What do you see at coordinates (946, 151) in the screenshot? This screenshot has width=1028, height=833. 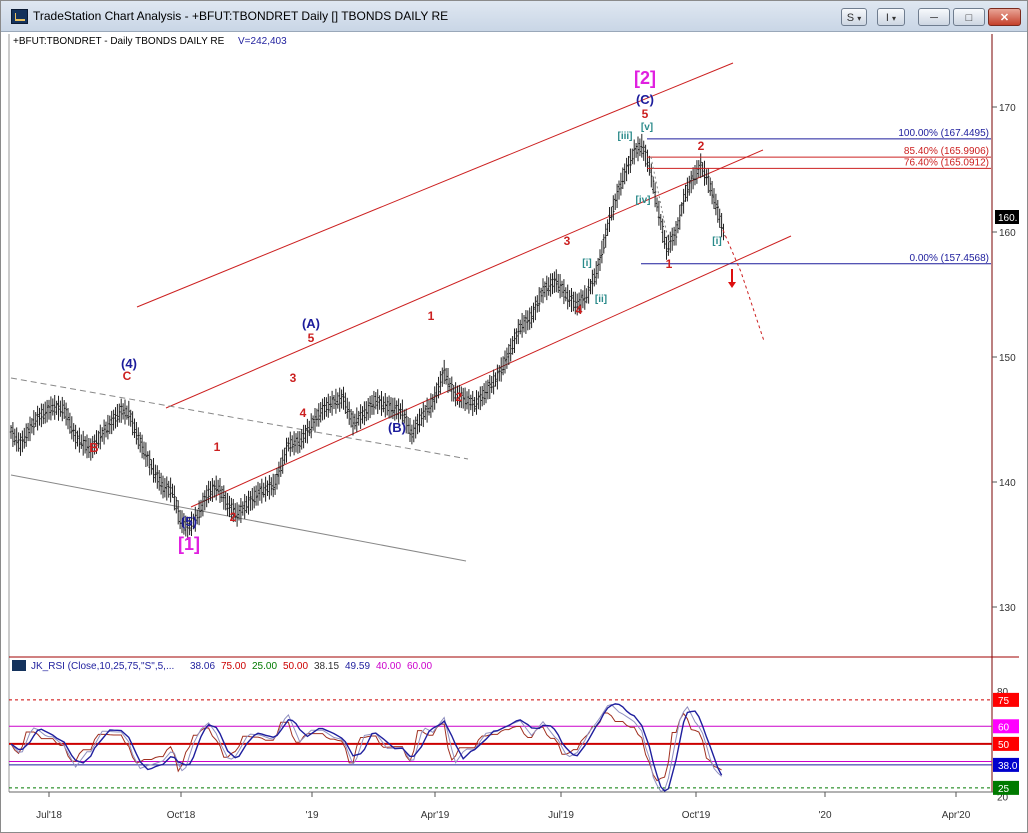 I see `fib-level-label: 85.40% (165.9906)` at bounding box center [946, 151].